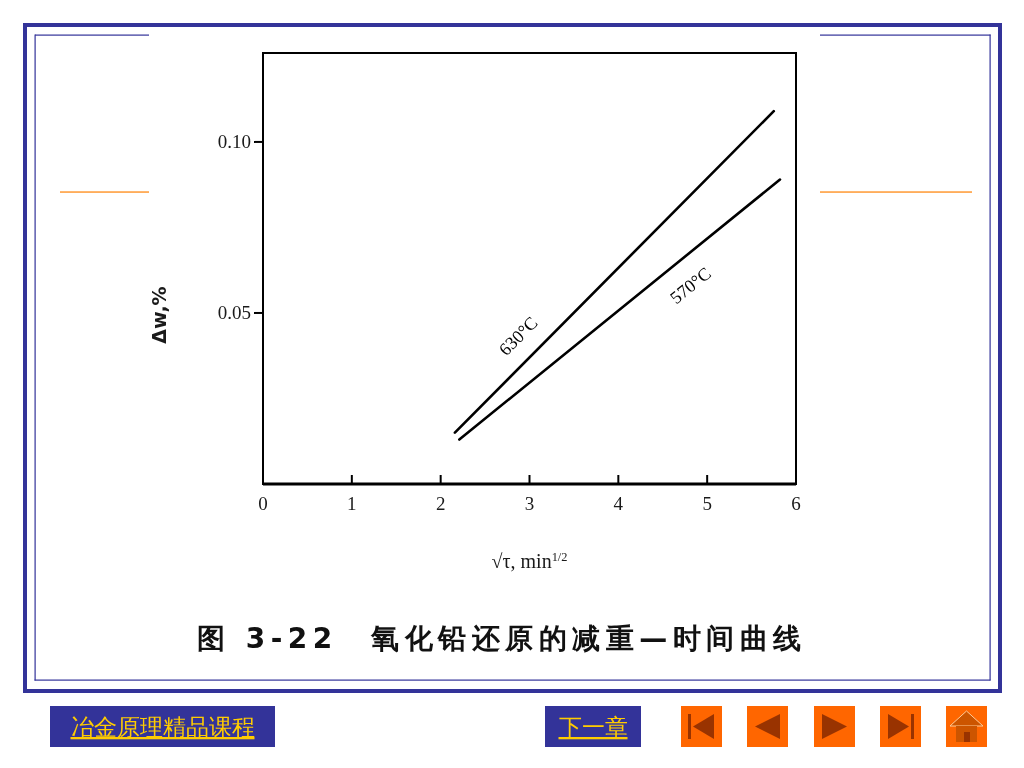  What do you see at coordinates (162, 727) in the screenshot?
I see `text: 冶金原理精品课程` at bounding box center [162, 727].